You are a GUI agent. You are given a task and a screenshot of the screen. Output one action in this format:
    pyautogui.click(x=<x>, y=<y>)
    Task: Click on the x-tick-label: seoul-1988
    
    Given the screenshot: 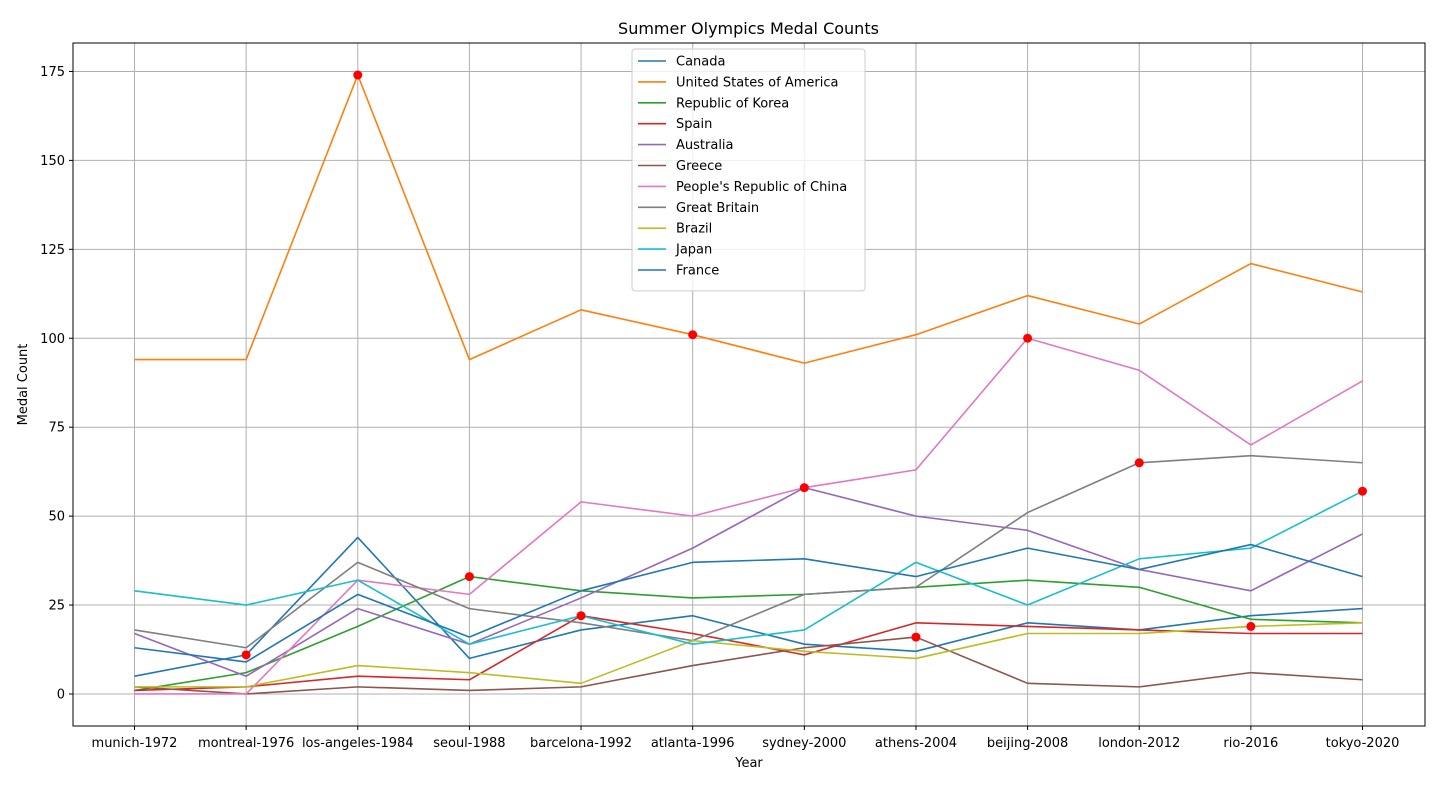 What is the action you would take?
    pyautogui.click(x=469, y=743)
    